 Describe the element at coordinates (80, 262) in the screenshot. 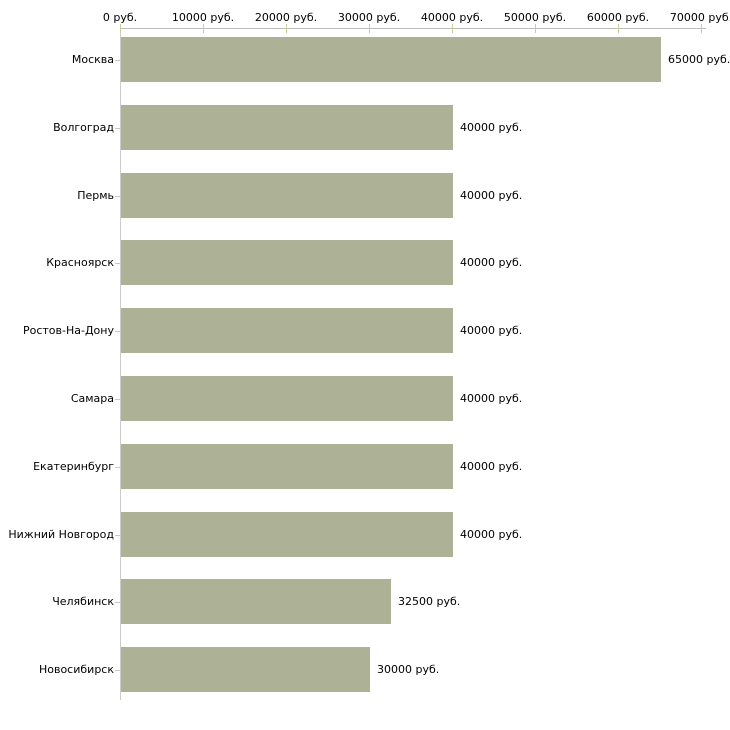

I see `category-label: Красноярск` at that location.